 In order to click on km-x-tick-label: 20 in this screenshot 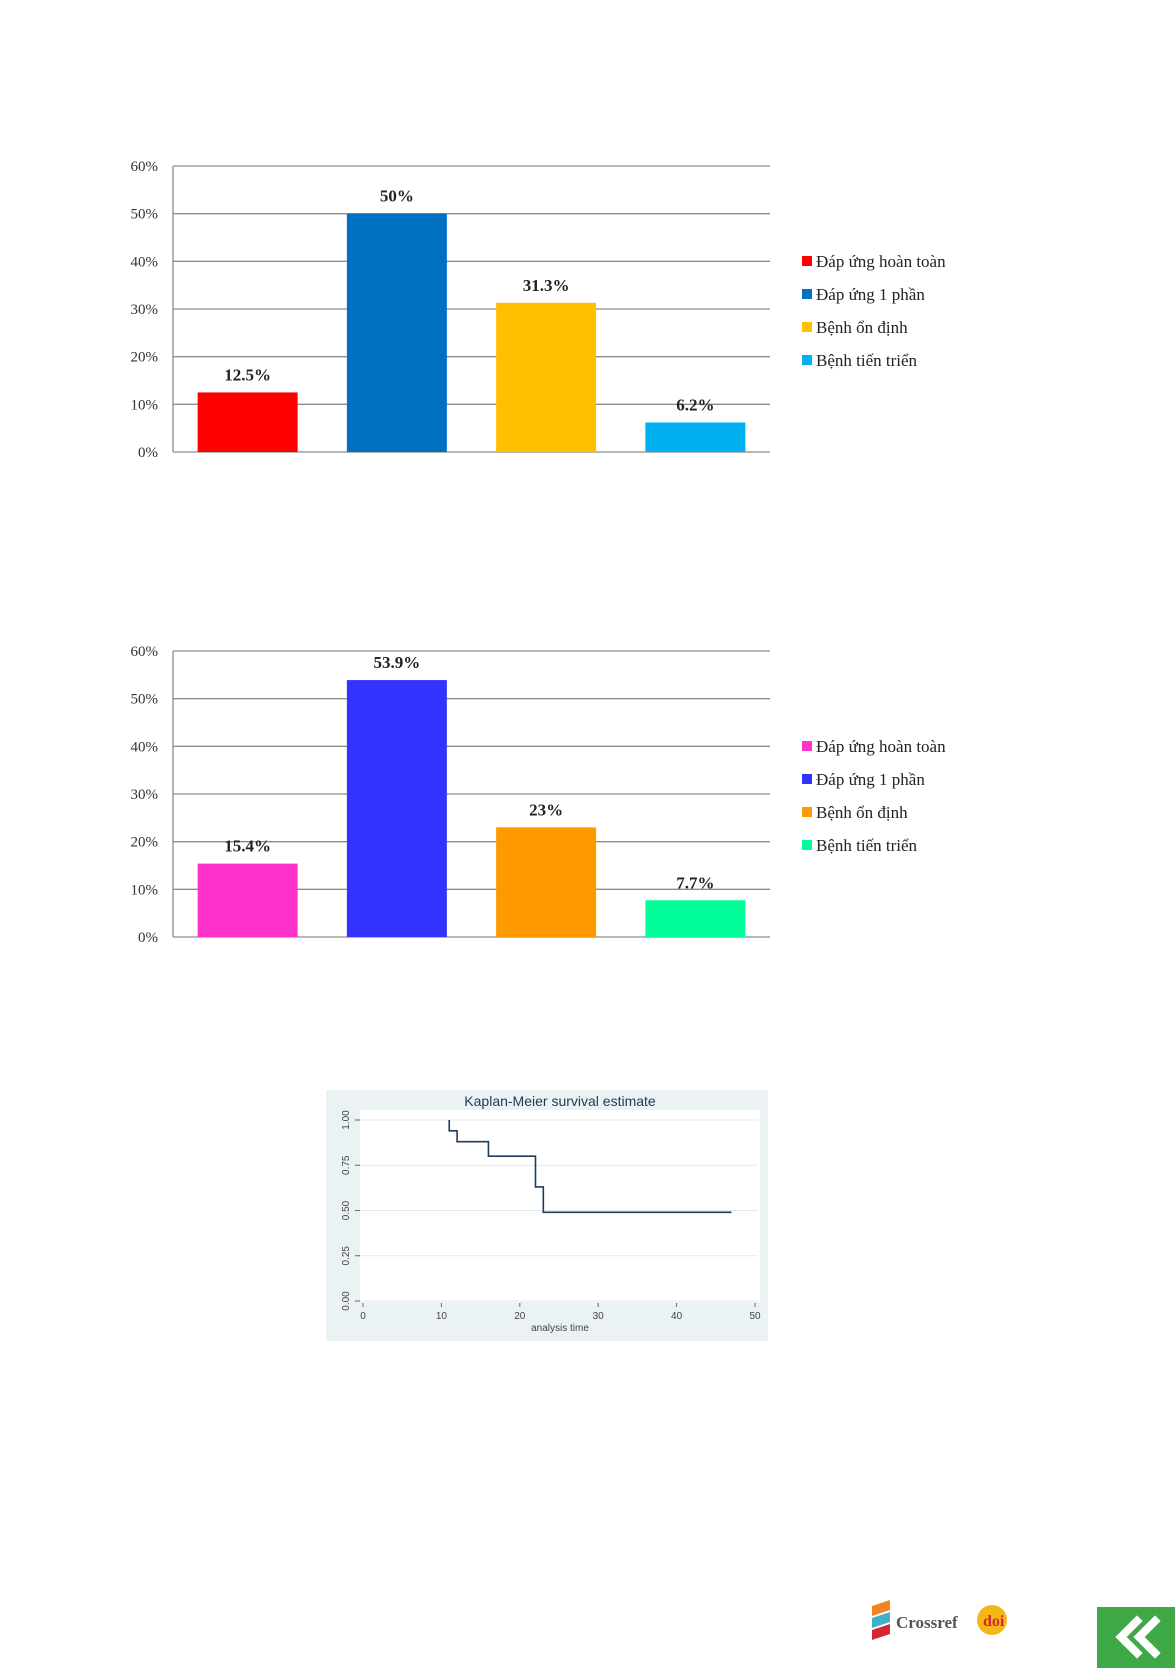, I will do `click(520, 1316)`.